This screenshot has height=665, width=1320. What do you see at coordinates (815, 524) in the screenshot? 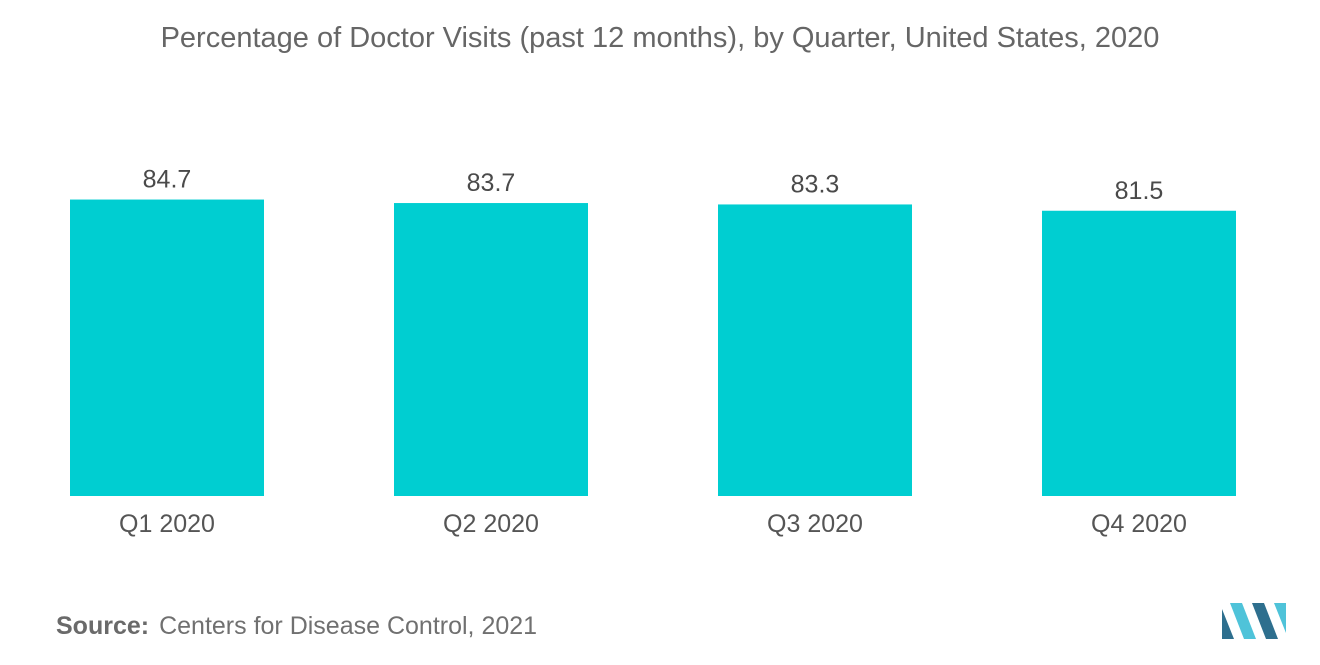
I see `category-label: Q3 2020` at bounding box center [815, 524].